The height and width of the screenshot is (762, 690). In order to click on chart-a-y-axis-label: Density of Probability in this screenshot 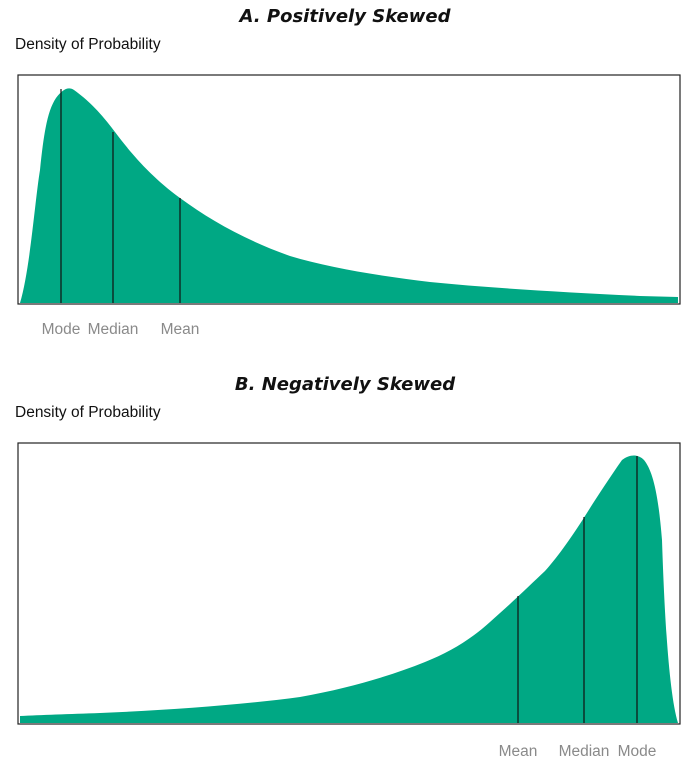, I will do `click(88, 44)`.